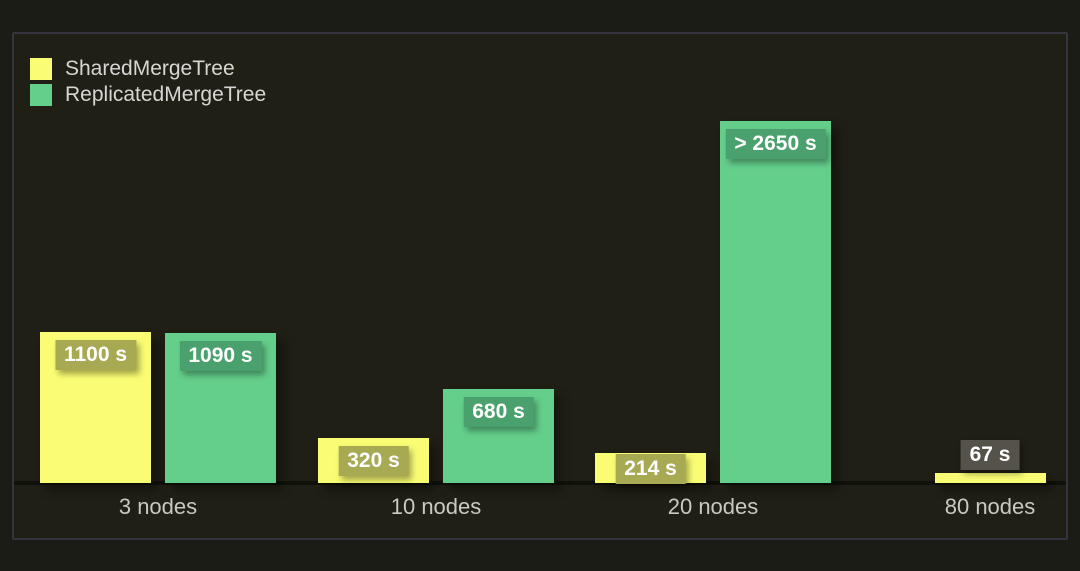  Describe the element at coordinates (436, 436) in the screenshot. I see `bar-group-10-nodes: 320 s 680 s` at that location.